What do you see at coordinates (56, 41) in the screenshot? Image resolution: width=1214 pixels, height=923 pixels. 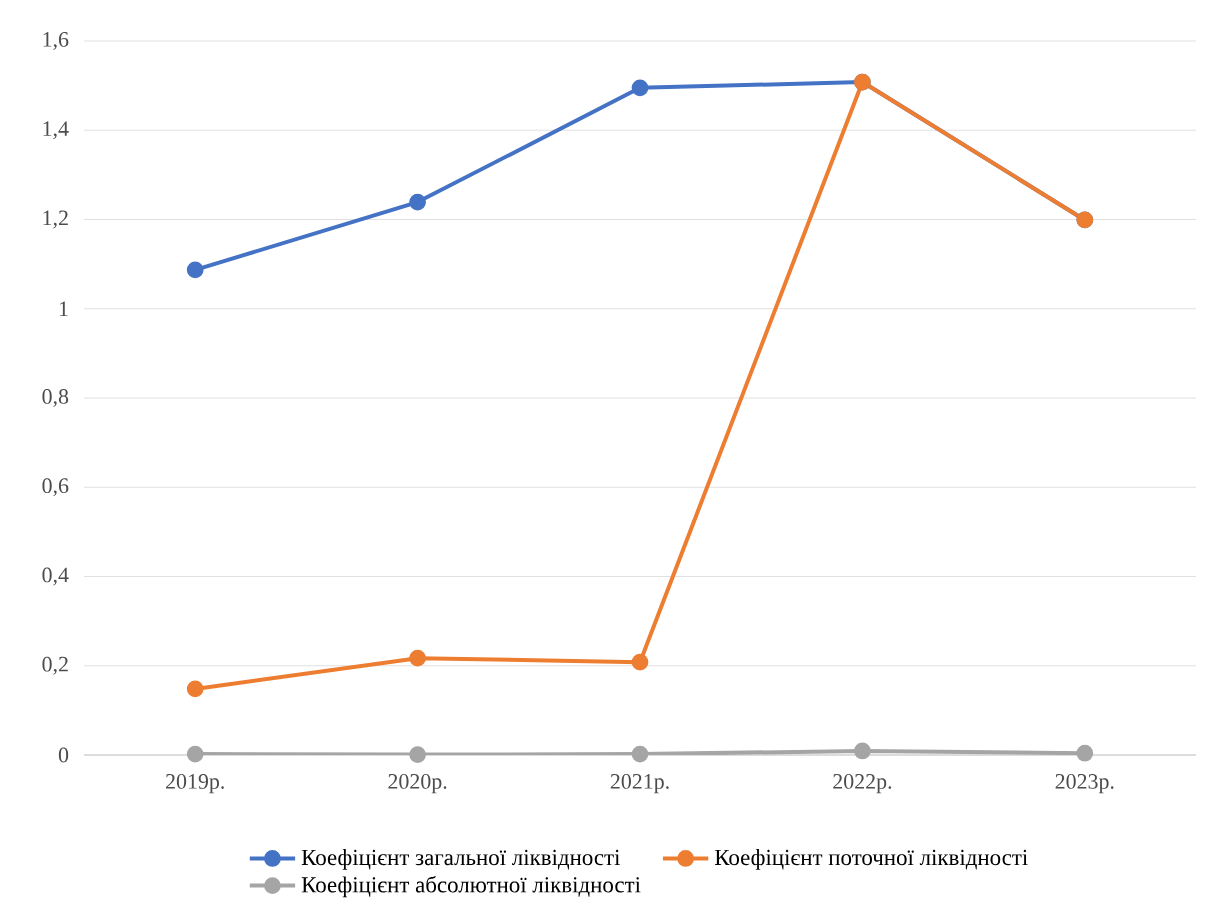 I see `y-tick-label: 1,6` at bounding box center [56, 41].